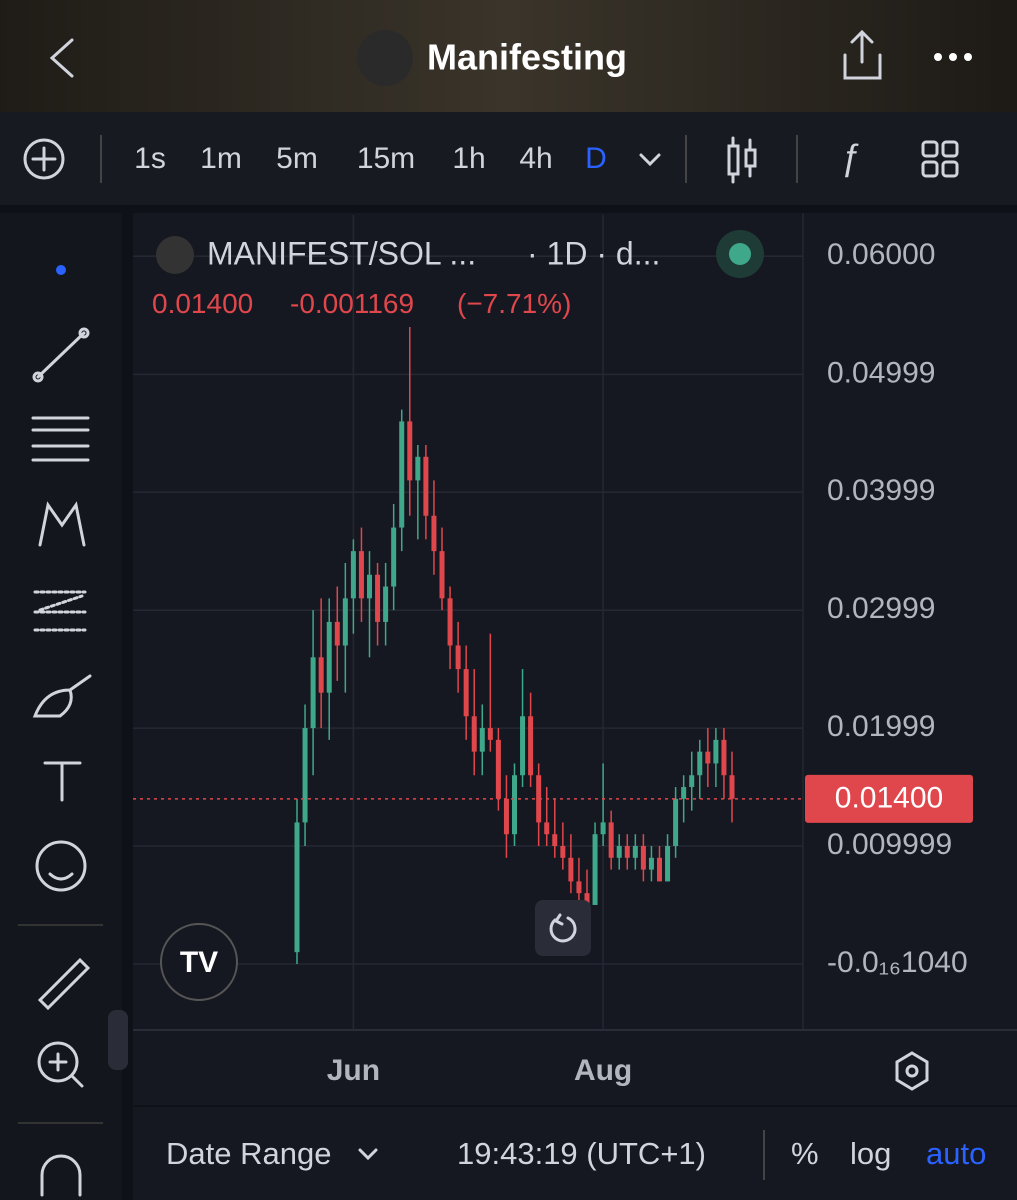 The height and width of the screenshot is (1200, 1017). Describe the element at coordinates (150, 158) in the screenshot. I see `interval-button: 1s` at that location.